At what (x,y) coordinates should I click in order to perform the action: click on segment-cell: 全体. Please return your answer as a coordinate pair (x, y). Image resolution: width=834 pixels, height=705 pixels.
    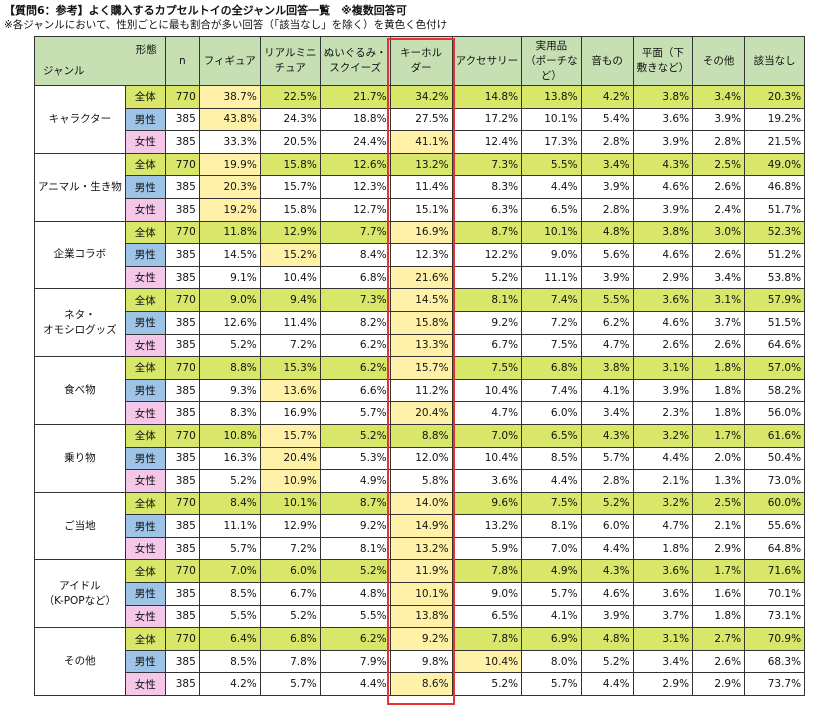
    Looking at the image, I should click on (145, 368).